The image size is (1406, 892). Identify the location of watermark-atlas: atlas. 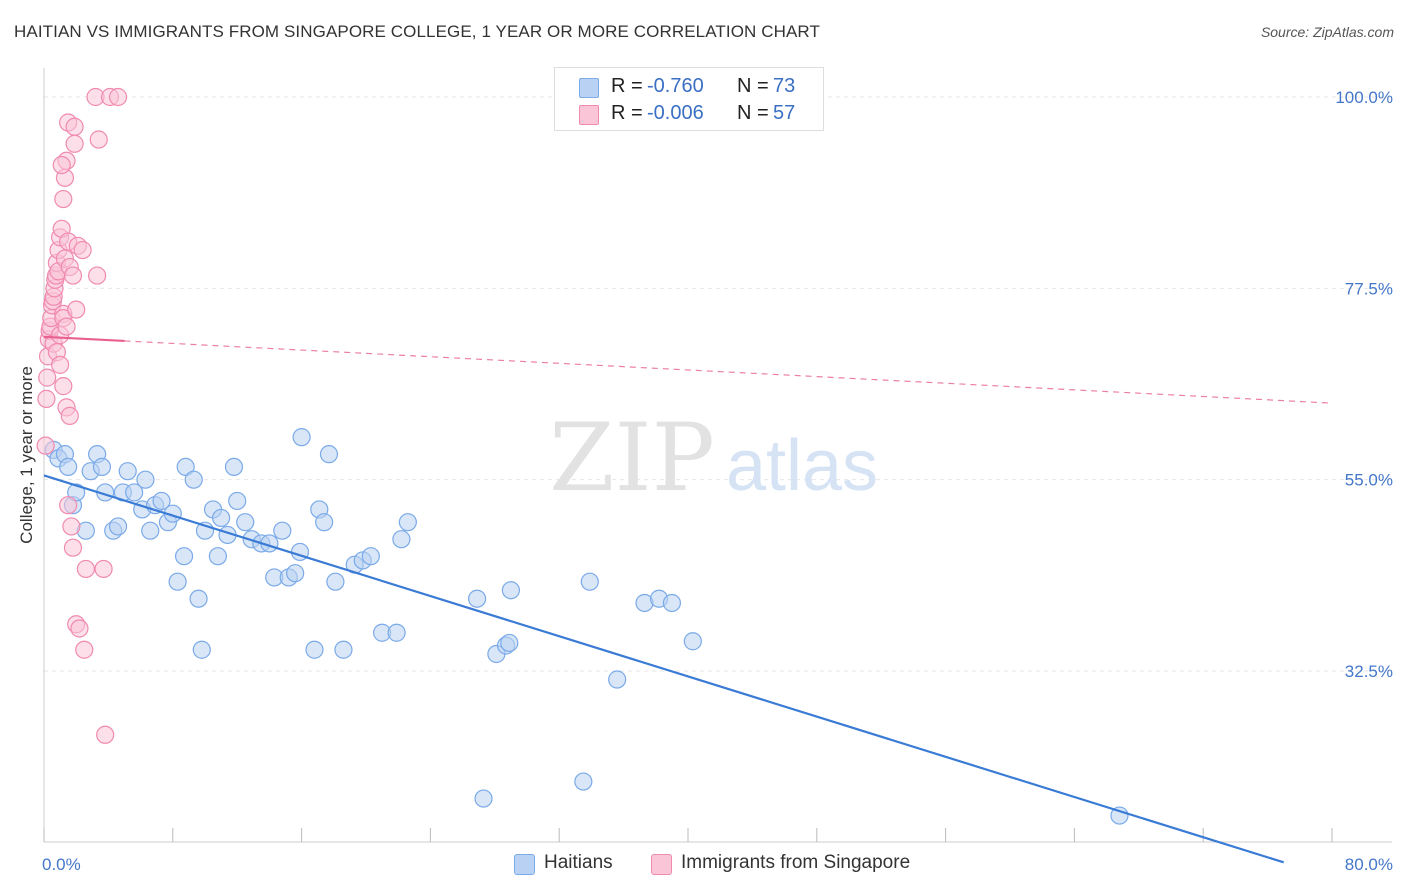
(802, 466).